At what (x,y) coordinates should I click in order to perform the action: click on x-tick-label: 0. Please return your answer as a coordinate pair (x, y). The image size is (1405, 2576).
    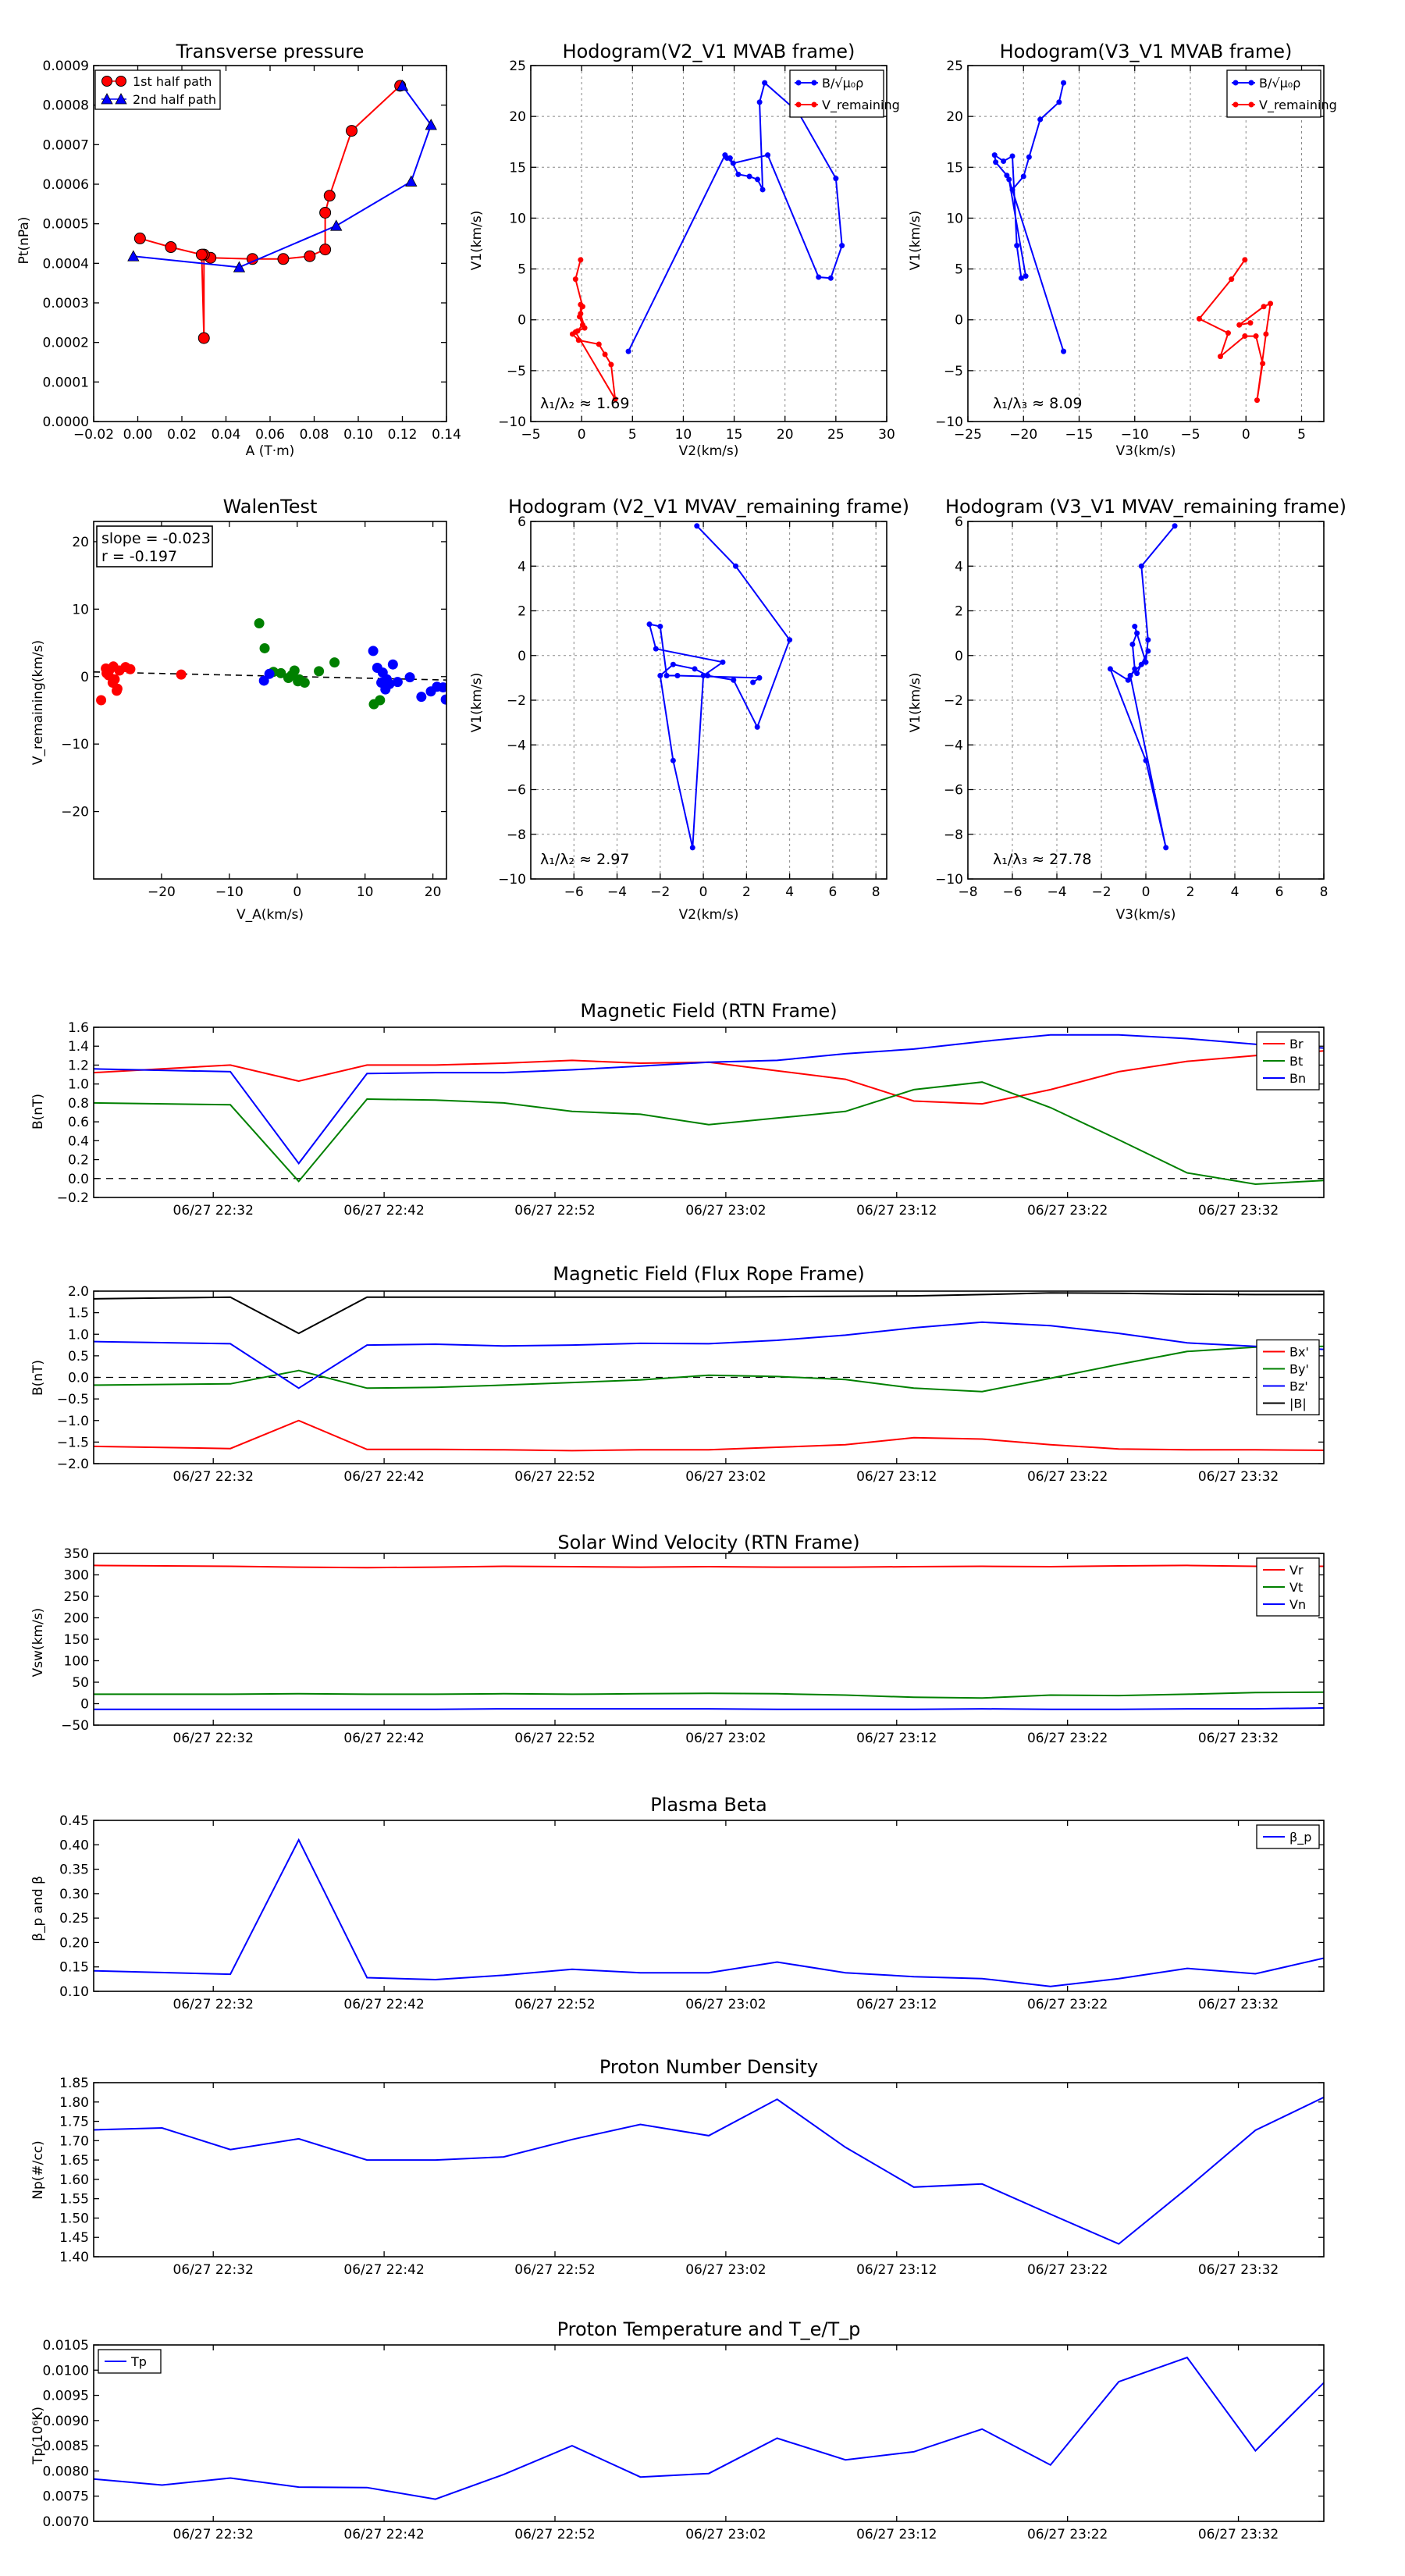
    Looking at the image, I should click on (582, 435).